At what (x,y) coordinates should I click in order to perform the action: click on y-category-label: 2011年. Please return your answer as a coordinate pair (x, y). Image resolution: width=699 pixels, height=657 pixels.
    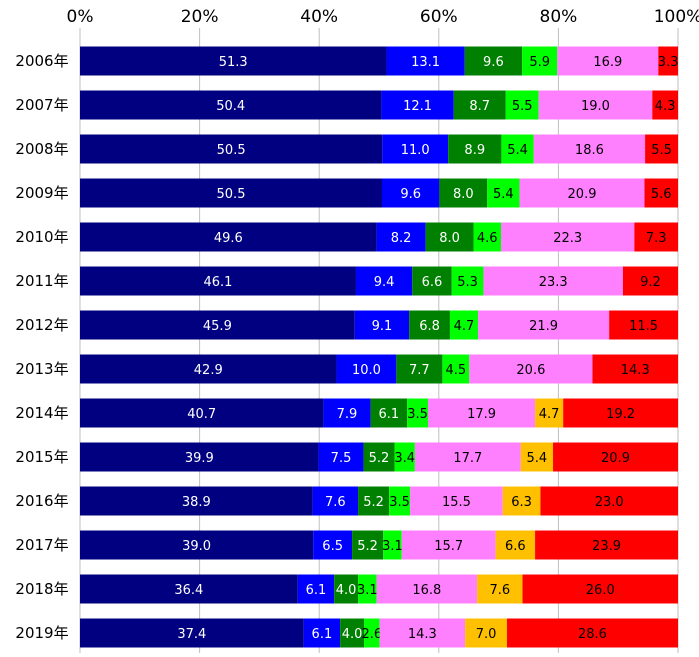
    Looking at the image, I should click on (41, 281).